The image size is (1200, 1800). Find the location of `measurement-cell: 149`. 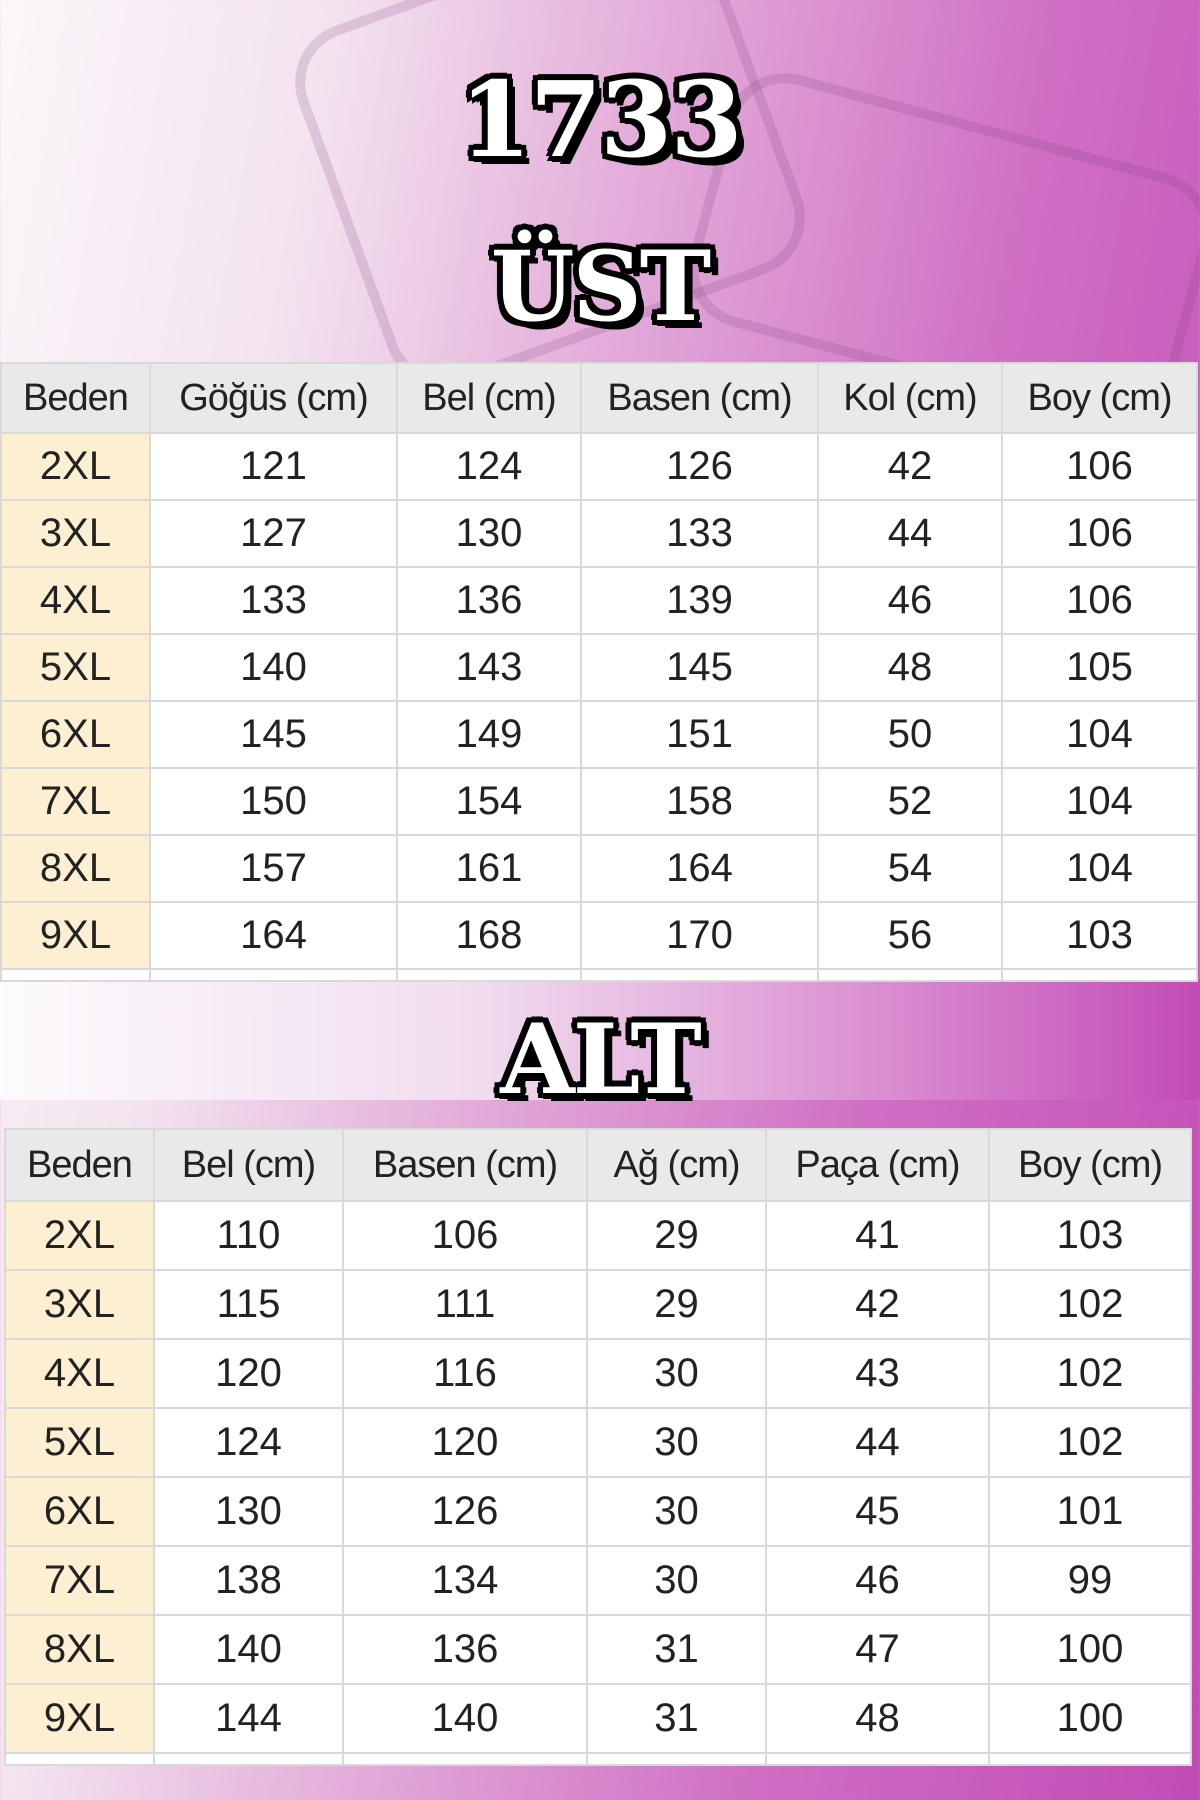

measurement-cell: 149 is located at coordinates (489, 734).